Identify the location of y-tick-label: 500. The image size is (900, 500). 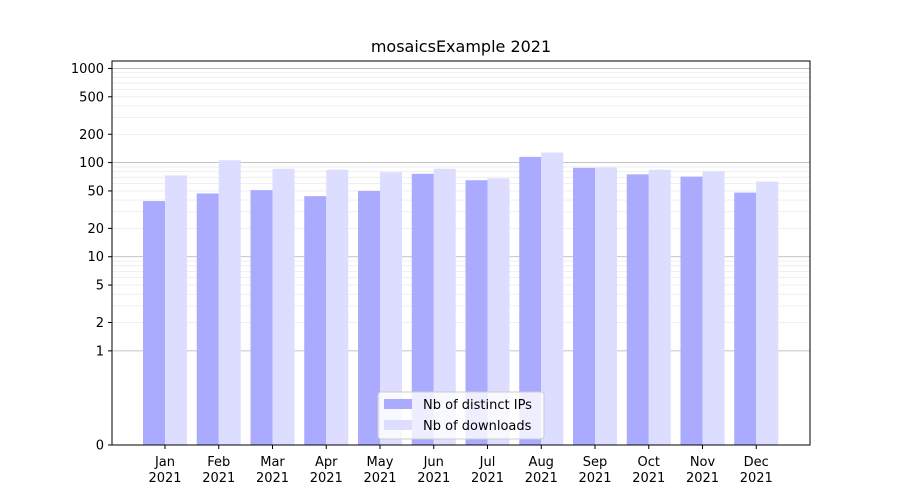
(91, 97).